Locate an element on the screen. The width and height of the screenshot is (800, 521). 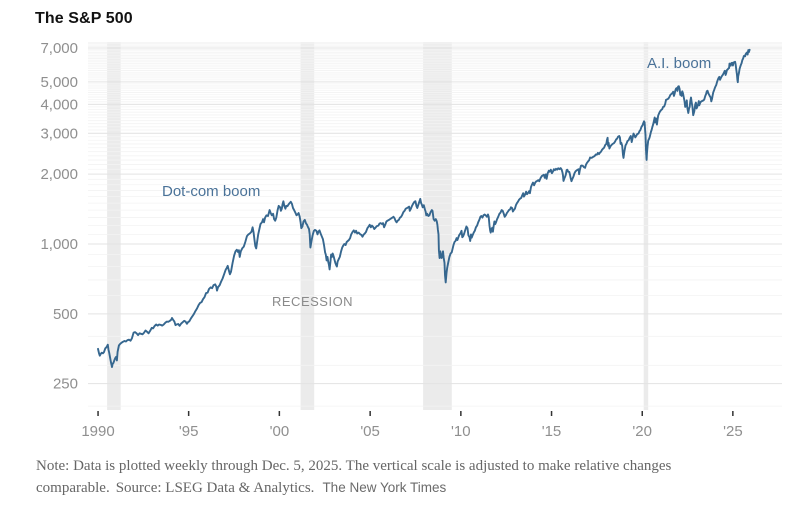
x-axis-label: '95 is located at coordinates (189, 431).